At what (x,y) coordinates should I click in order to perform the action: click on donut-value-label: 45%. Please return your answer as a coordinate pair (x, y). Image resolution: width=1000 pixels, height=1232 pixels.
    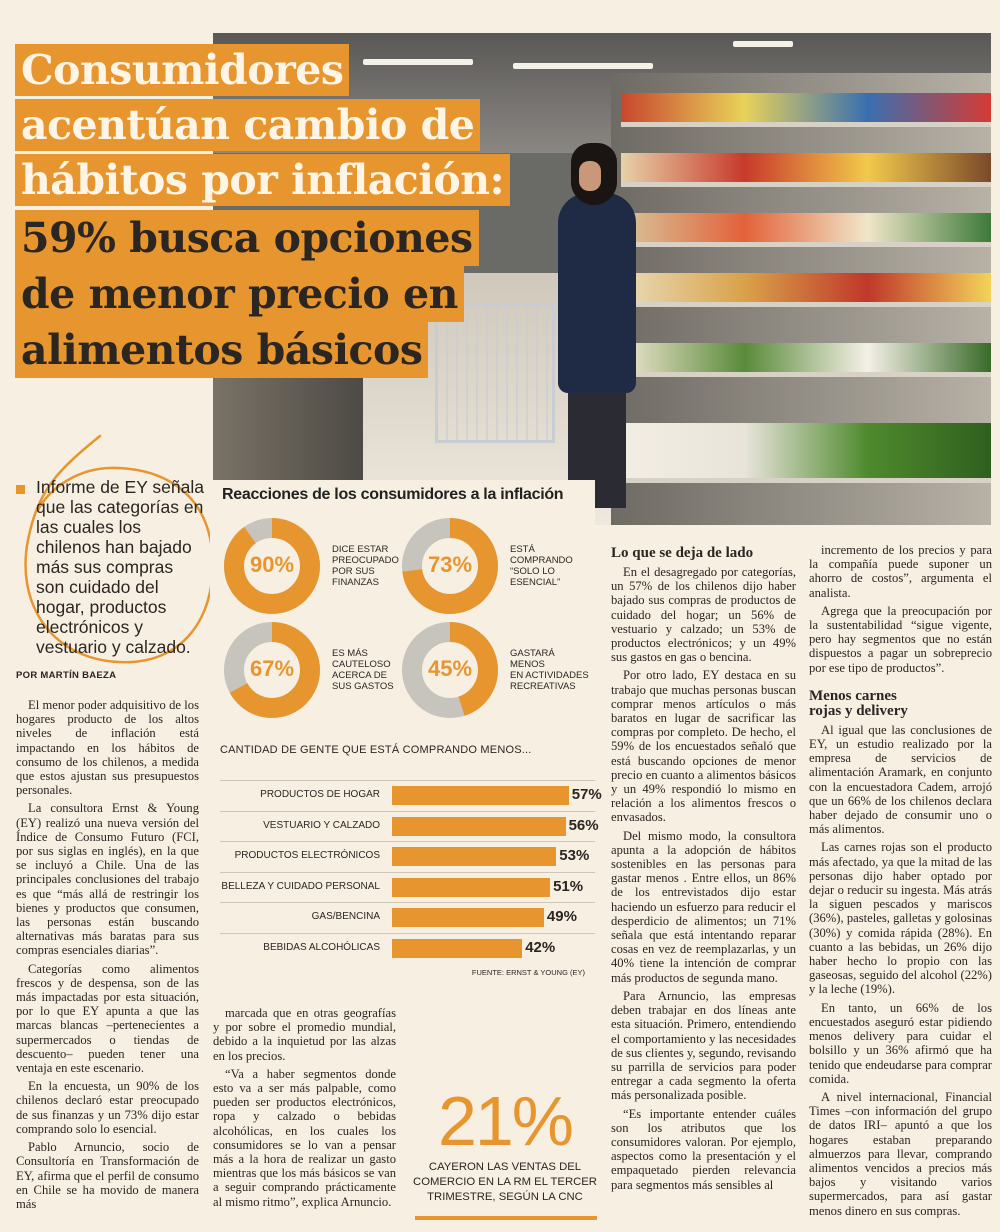
    Looking at the image, I should click on (450, 668).